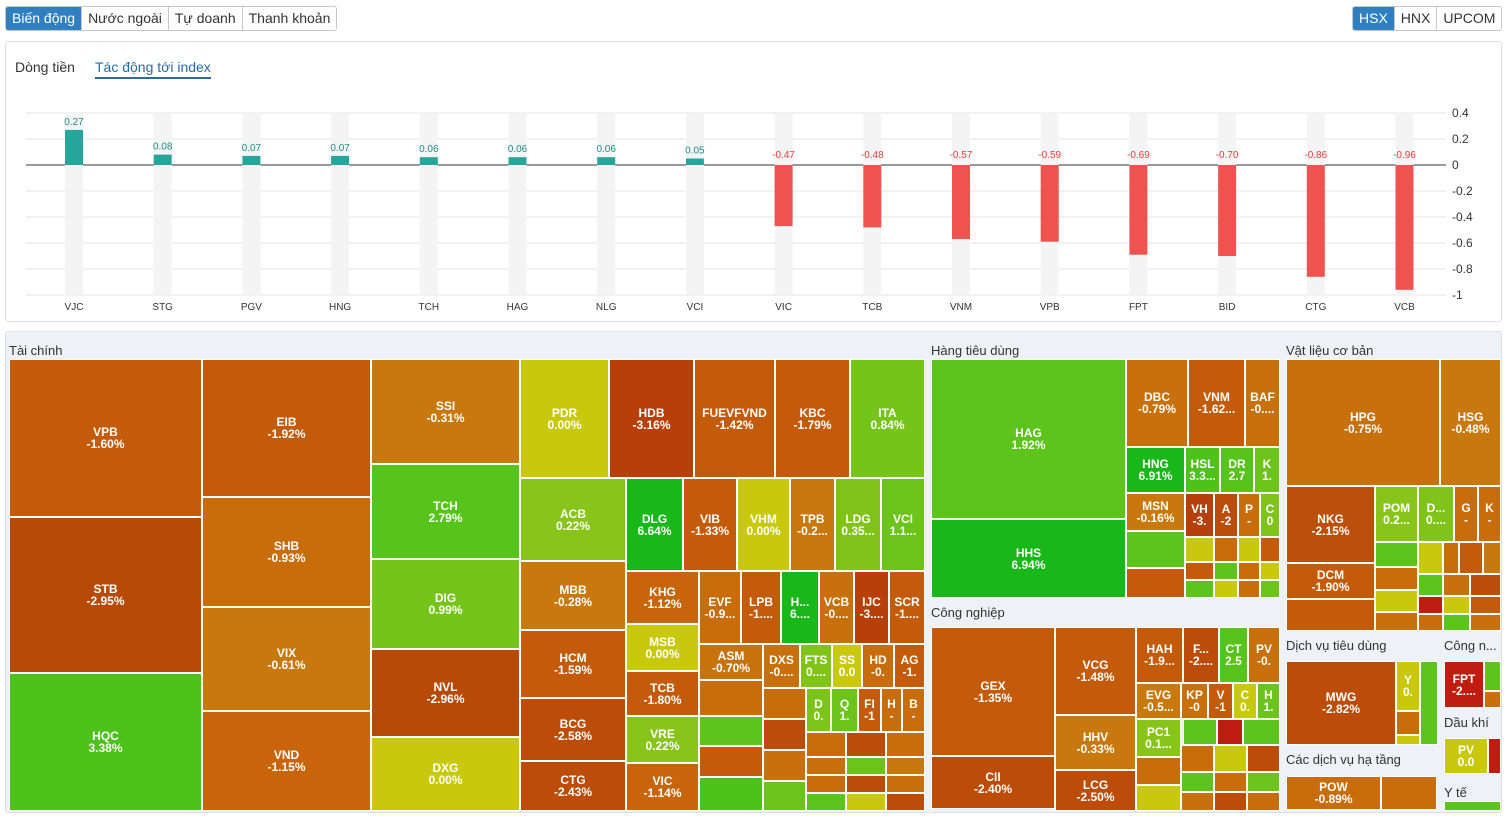 This screenshot has width=1510, height=817. What do you see at coordinates (573, 595) in the screenshot?
I see `stock-tile: MBB -0.28%` at bounding box center [573, 595].